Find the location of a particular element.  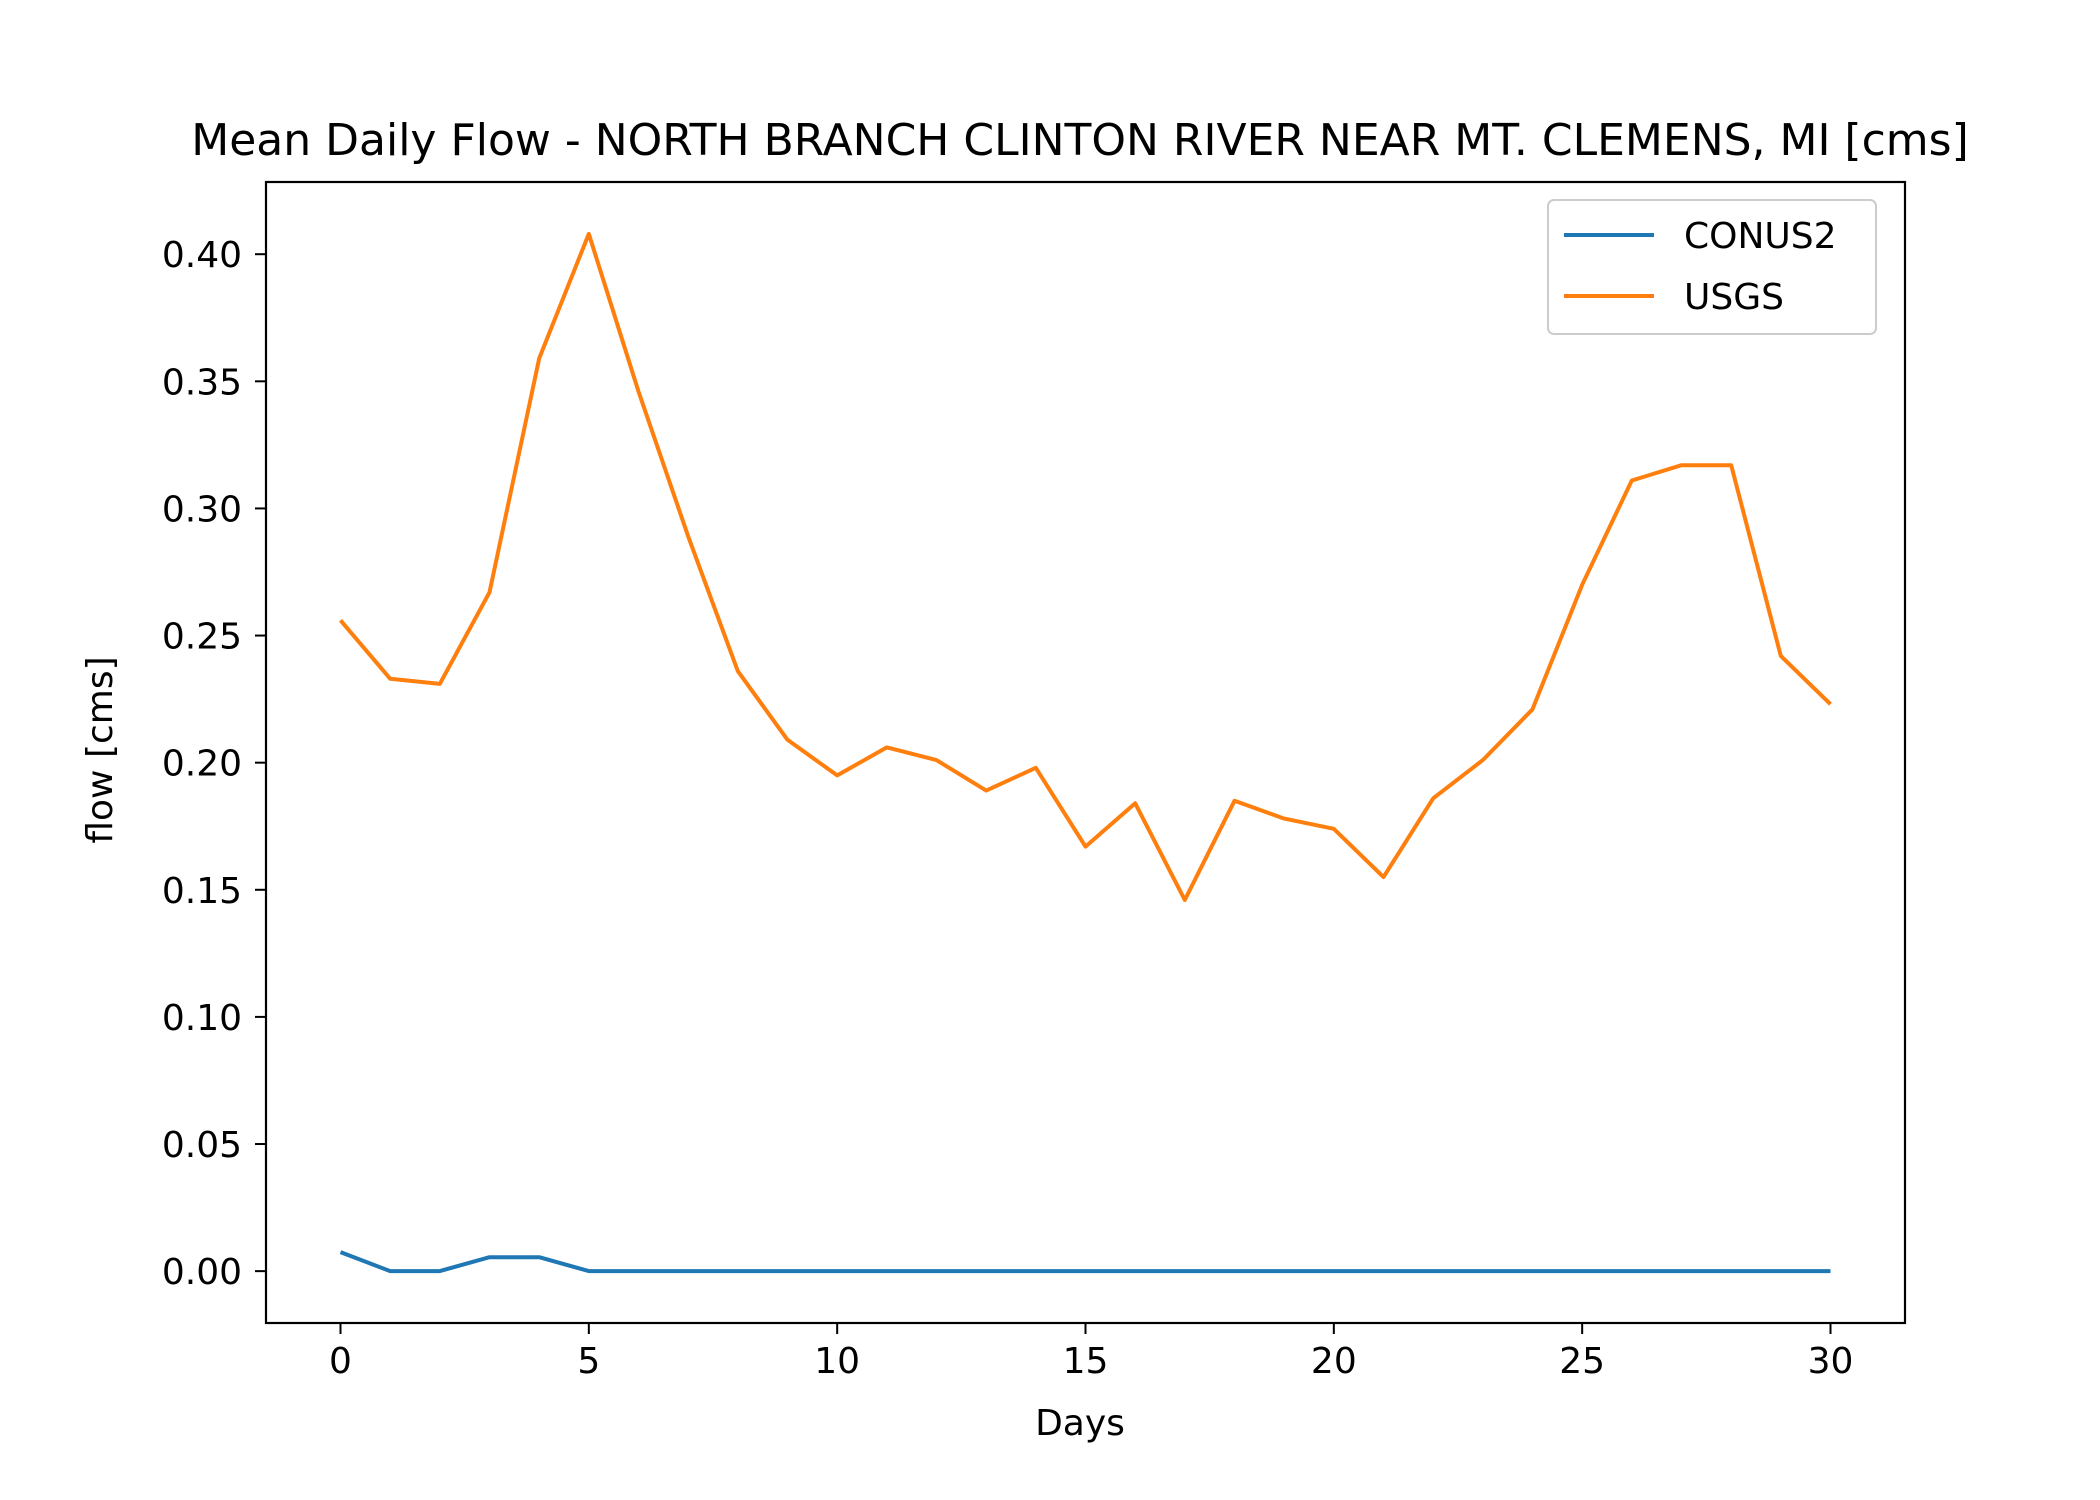

legend-label-conus2: CONUS2 is located at coordinates (1760, 236).